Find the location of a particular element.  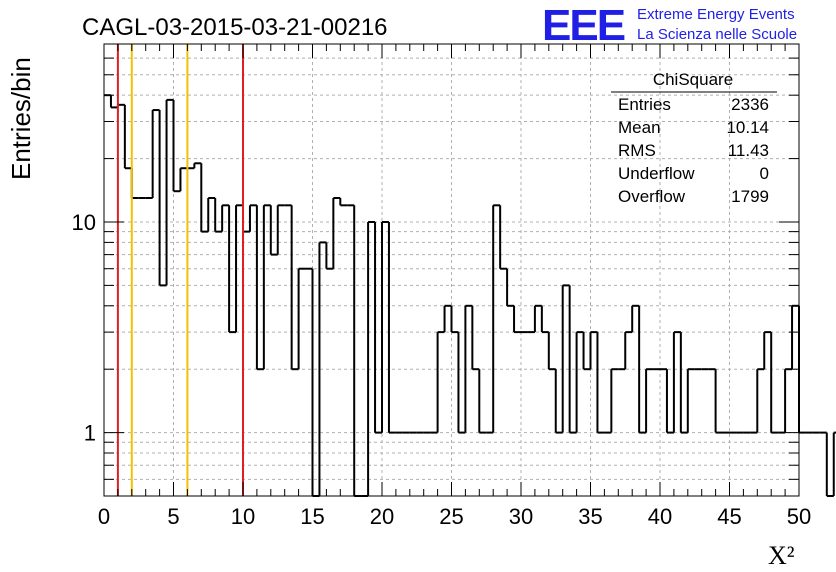

stats-value: 2336 is located at coordinates (750, 104).